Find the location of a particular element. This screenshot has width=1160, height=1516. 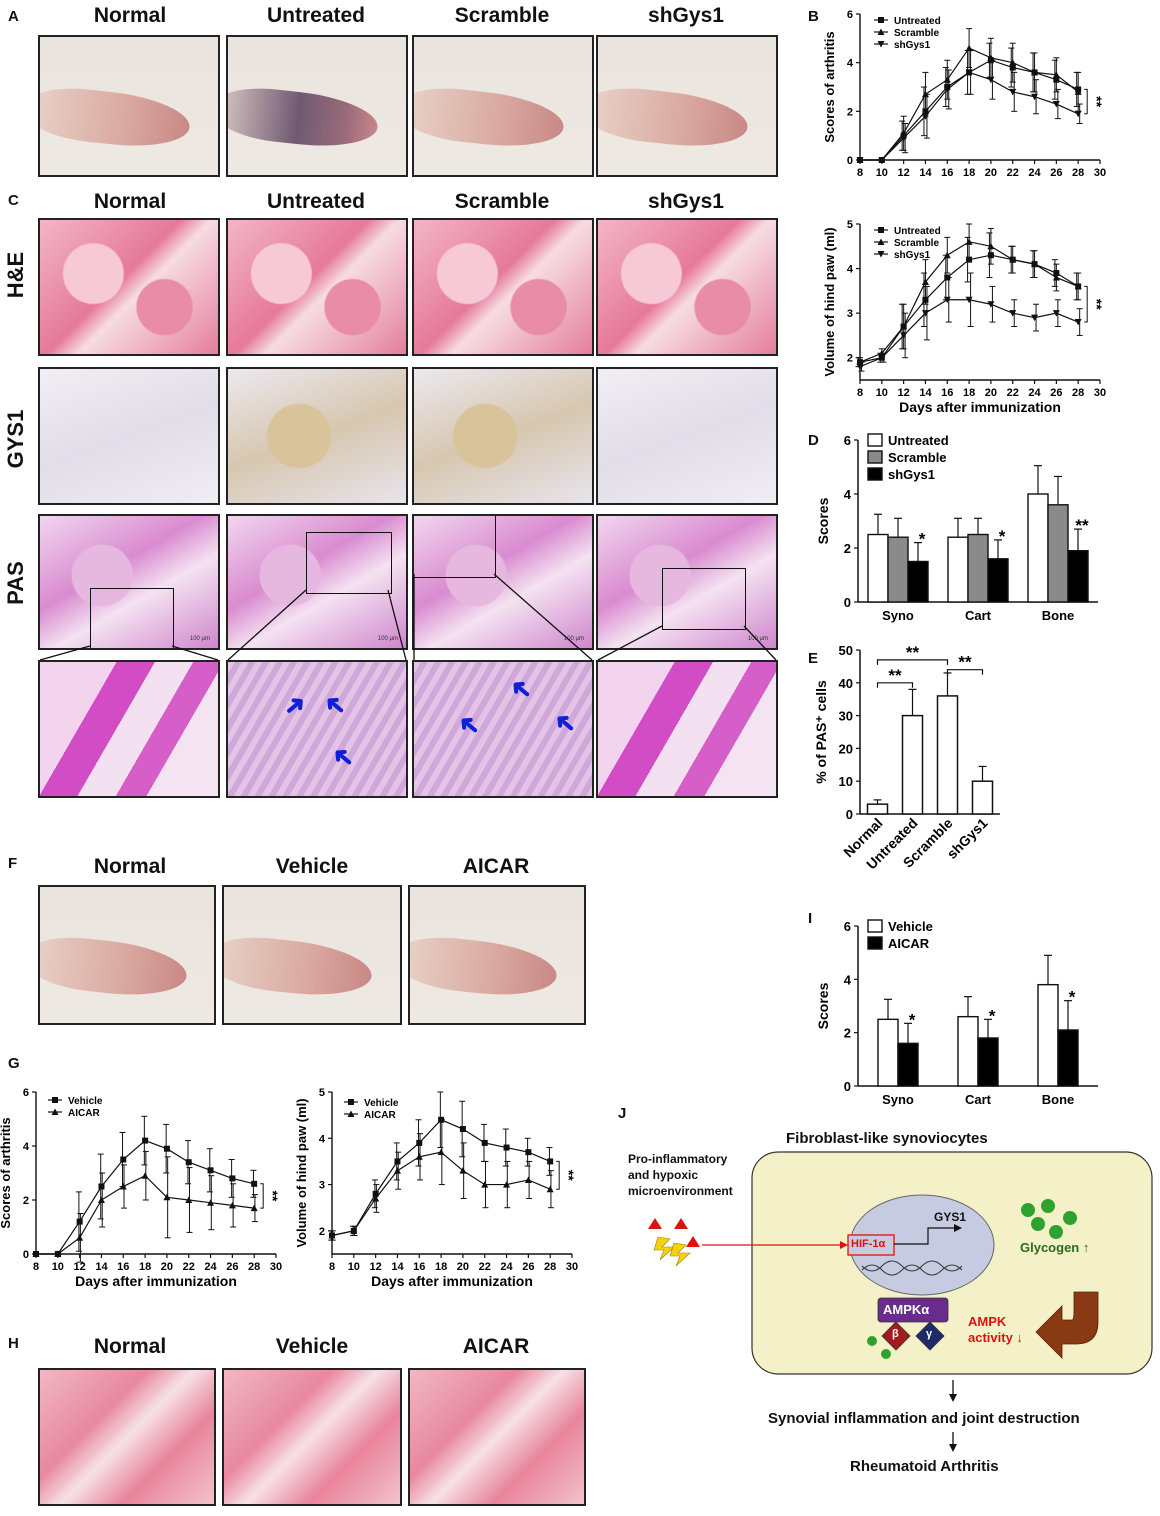

significance-bracket is located at coordinates (965, 672).